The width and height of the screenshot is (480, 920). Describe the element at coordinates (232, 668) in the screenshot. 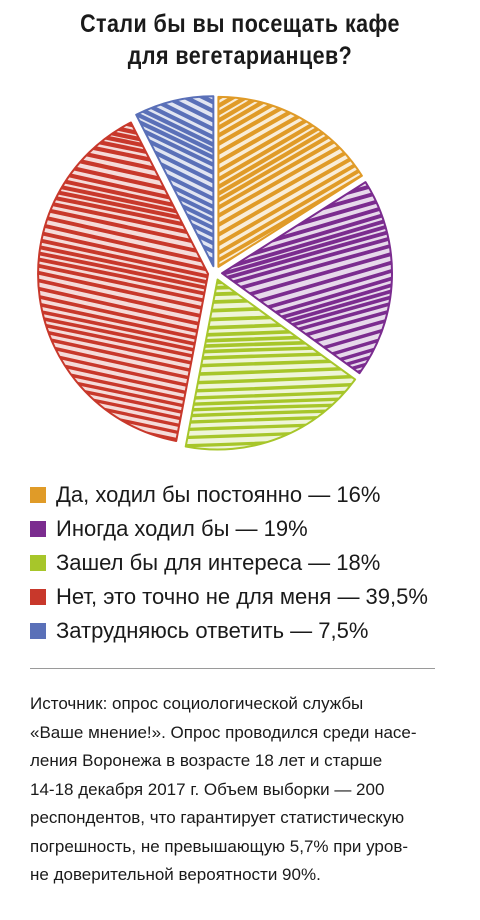

I see `divider` at that location.